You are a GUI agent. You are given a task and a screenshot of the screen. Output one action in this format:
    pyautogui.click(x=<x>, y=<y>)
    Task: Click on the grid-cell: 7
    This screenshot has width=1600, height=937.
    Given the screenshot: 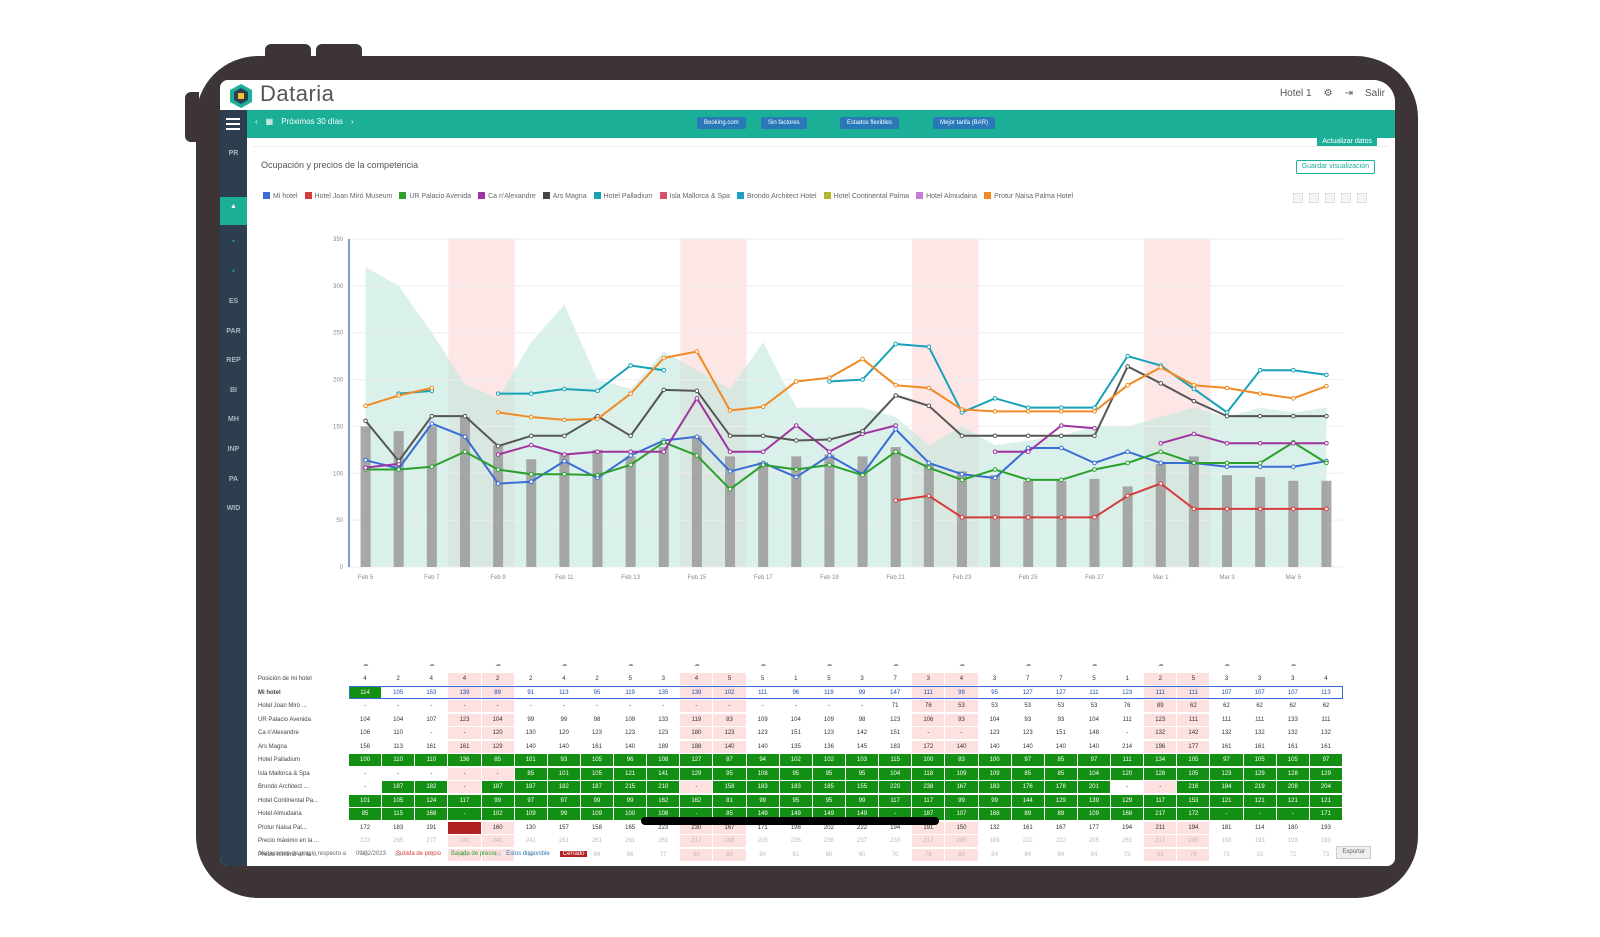 What is the action you would take?
    pyautogui.click(x=895, y=679)
    